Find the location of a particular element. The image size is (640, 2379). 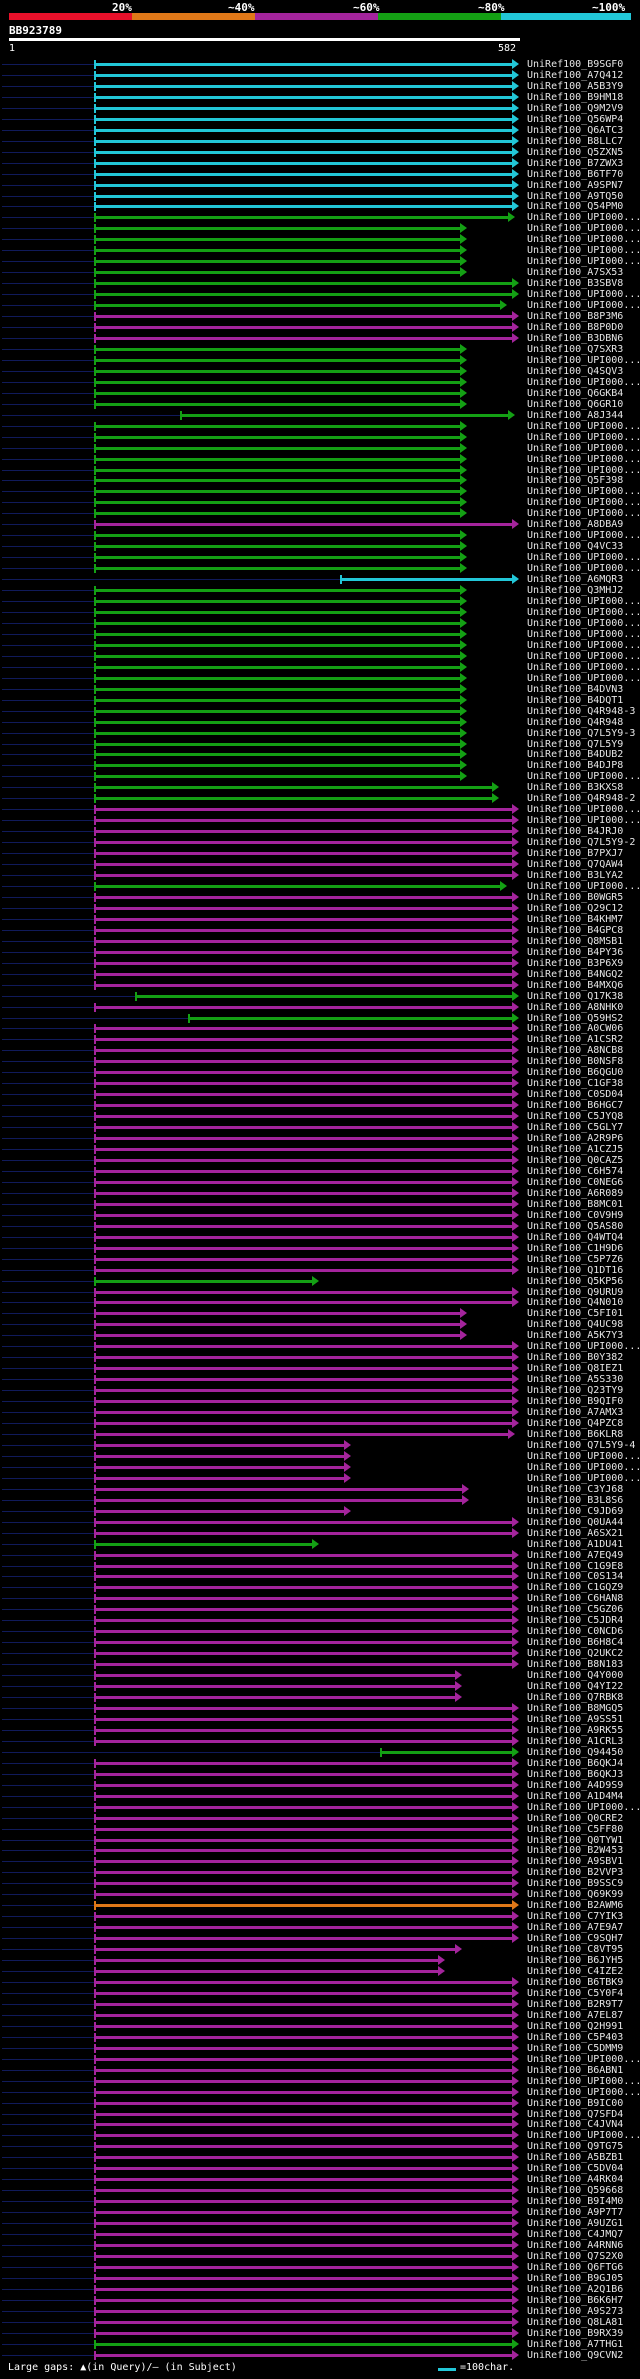

hit-row: UniRef100_B0WGR5 is located at coordinates (320, 897).